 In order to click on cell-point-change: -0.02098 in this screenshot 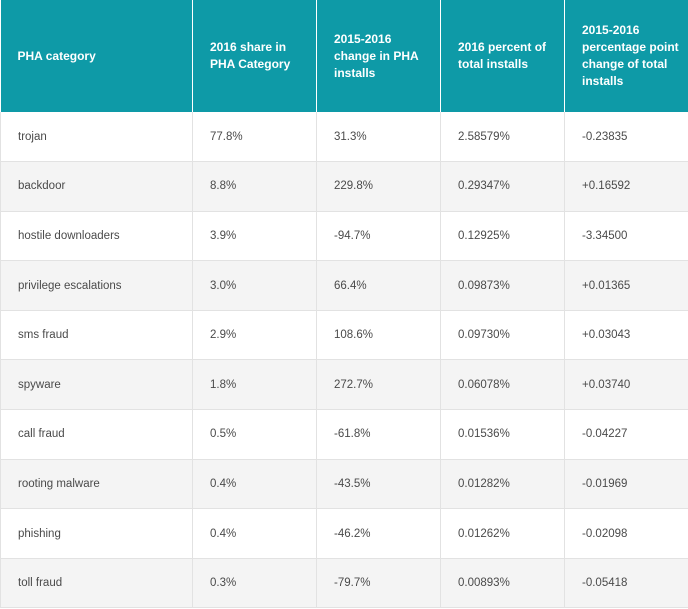, I will do `click(626, 533)`.